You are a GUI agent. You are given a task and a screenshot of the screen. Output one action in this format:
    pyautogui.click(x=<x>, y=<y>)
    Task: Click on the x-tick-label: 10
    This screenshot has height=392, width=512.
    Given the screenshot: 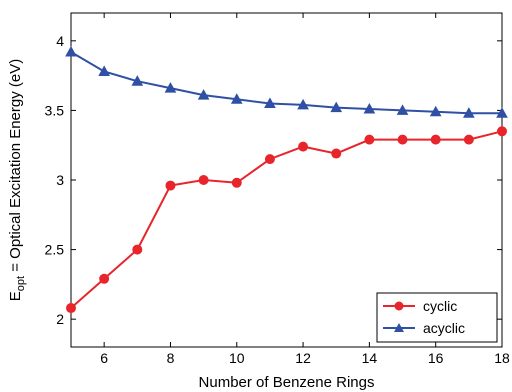 What is the action you would take?
    pyautogui.click(x=237, y=358)
    